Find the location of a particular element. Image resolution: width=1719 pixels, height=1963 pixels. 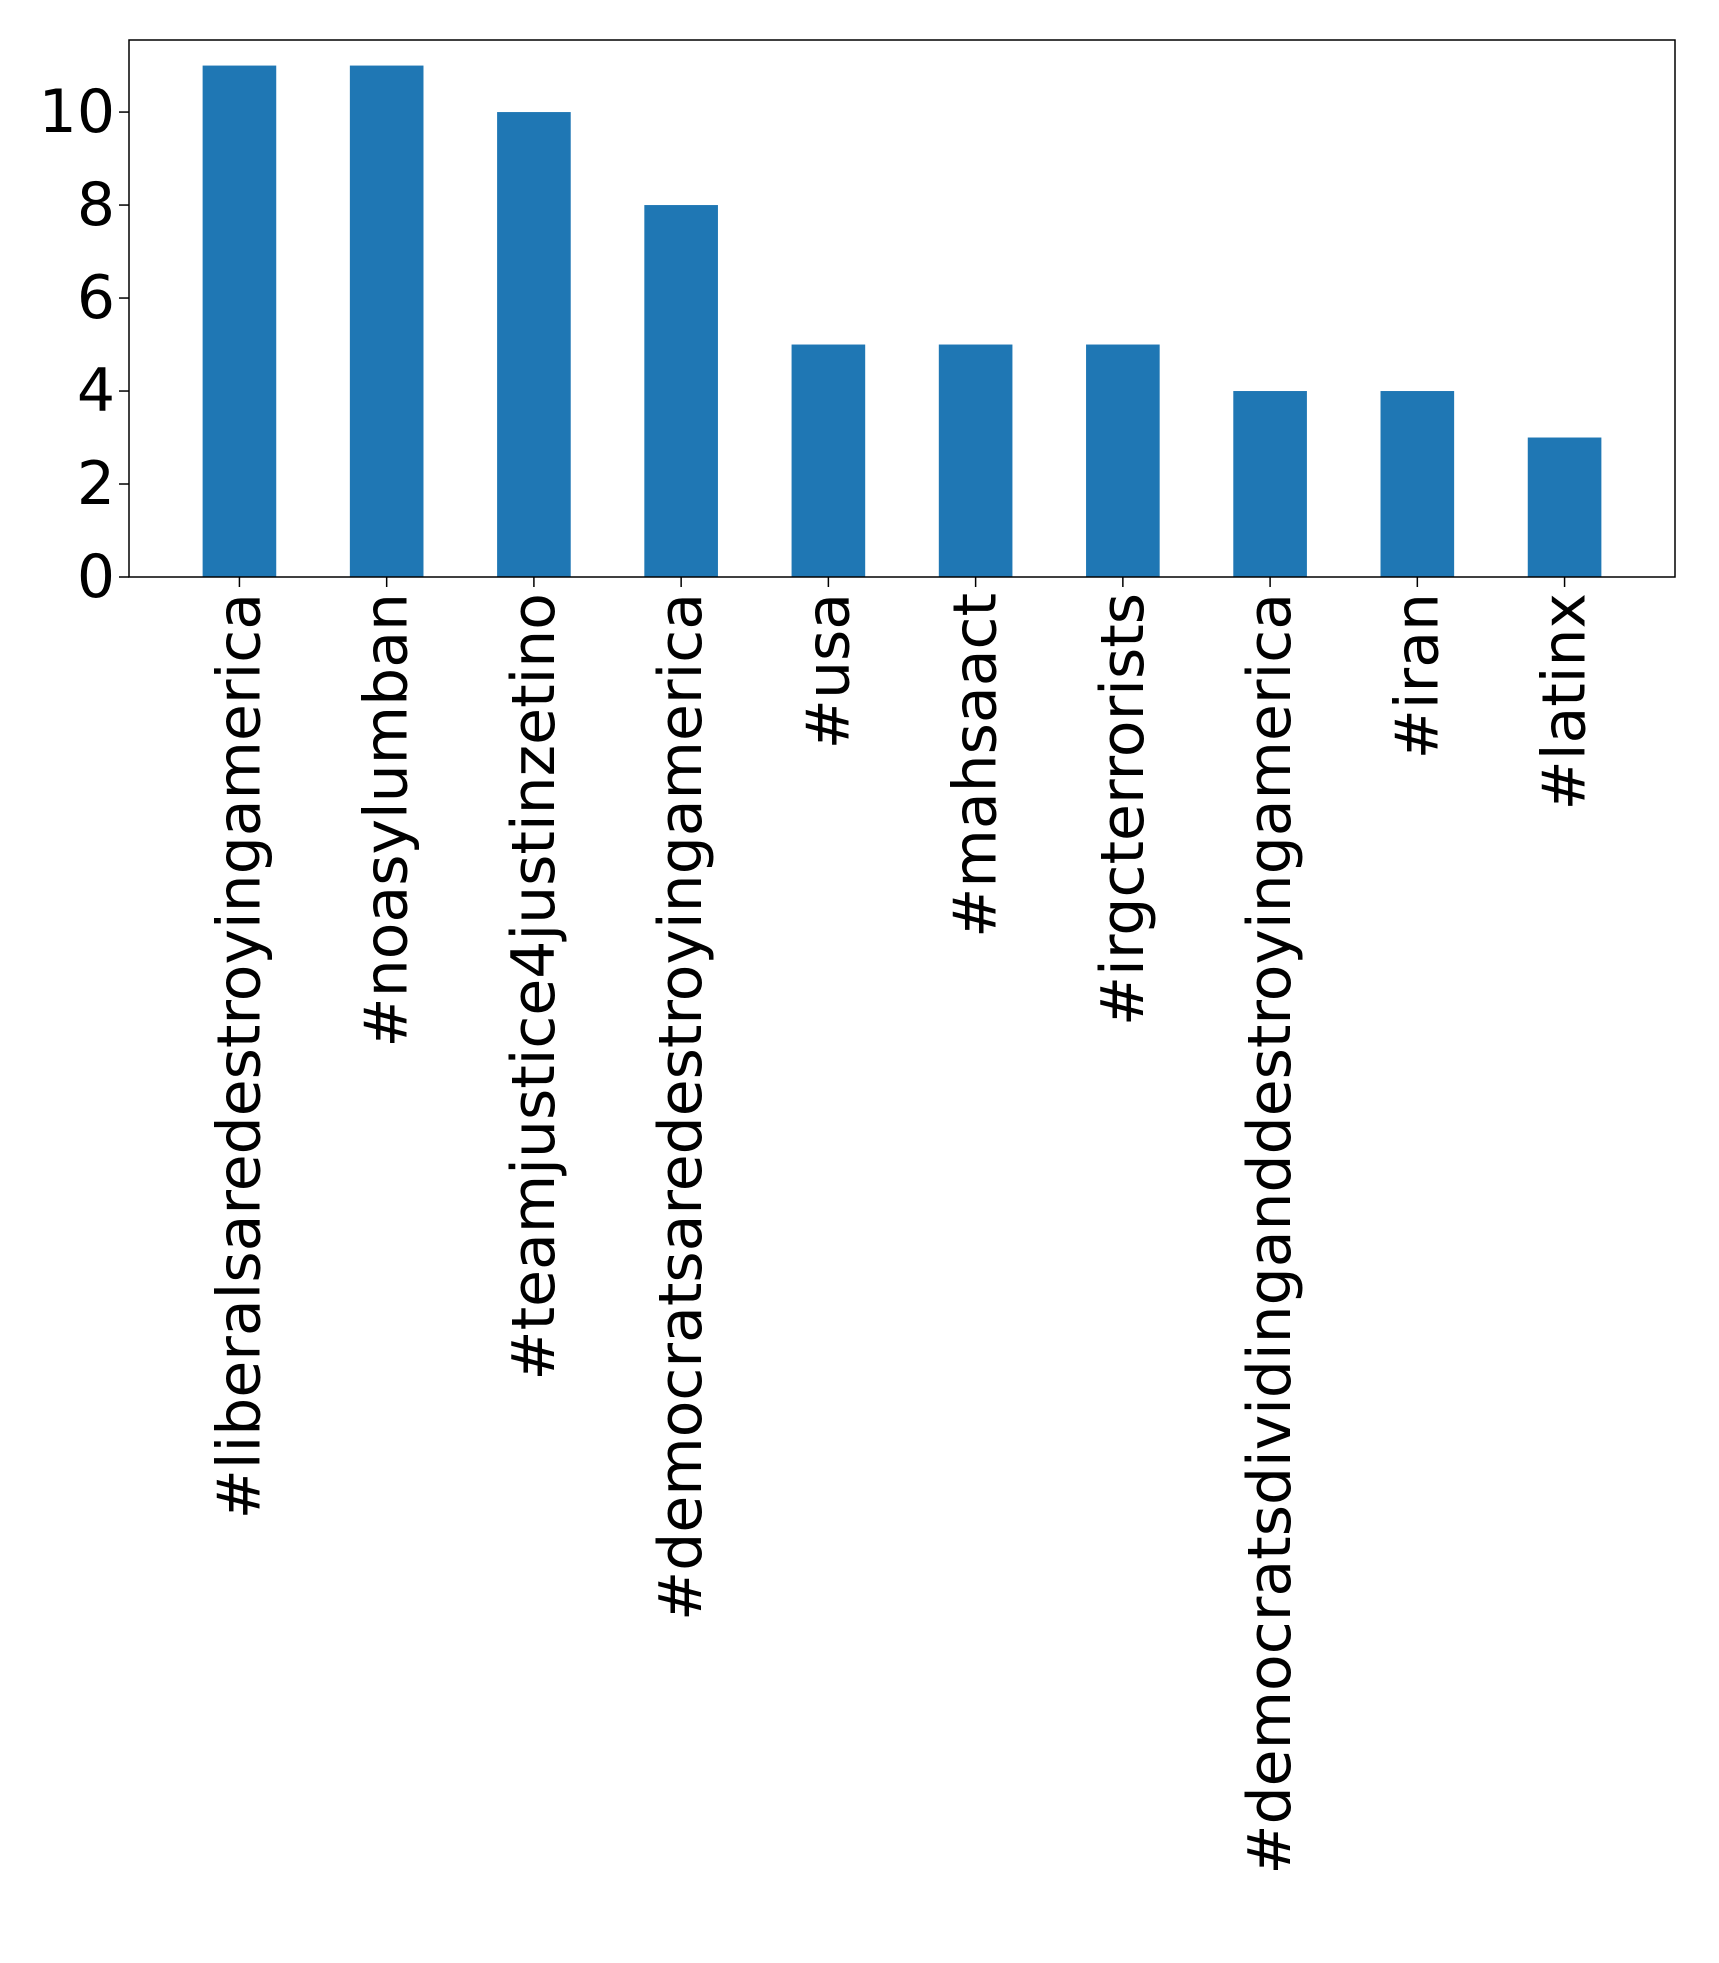

bar-teamjustice4justinzetino is located at coordinates (534, 344).